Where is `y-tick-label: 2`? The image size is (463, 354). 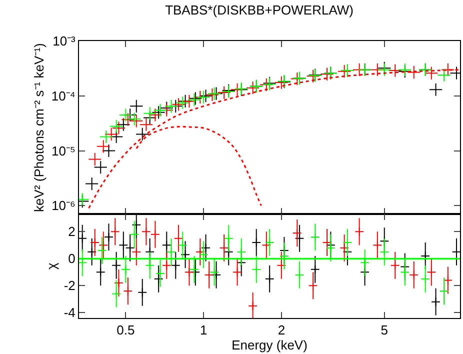
y-tick-label: 2 is located at coordinates (72, 232).